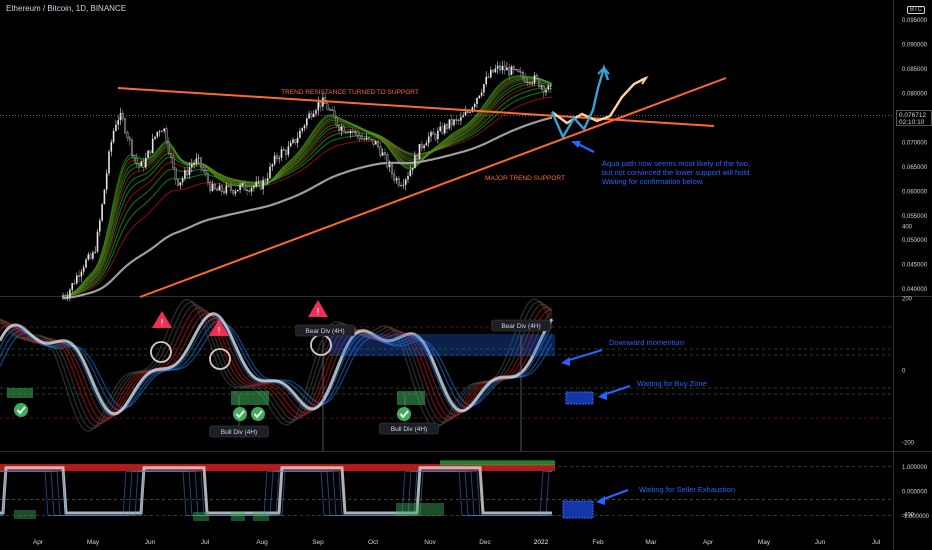 This screenshot has height=550, width=932. What do you see at coordinates (904, 372) in the screenshot?
I see `osc-axis-tick: 0` at bounding box center [904, 372].